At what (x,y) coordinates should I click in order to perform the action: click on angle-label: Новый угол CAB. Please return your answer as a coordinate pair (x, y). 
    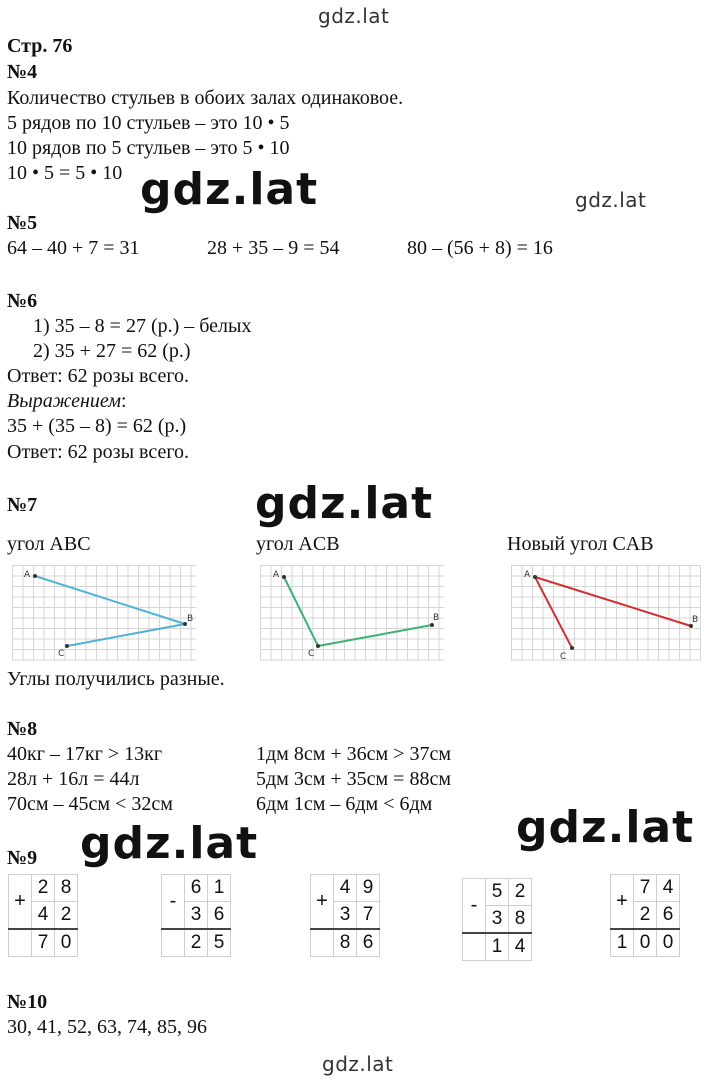
    Looking at the image, I should click on (580, 544).